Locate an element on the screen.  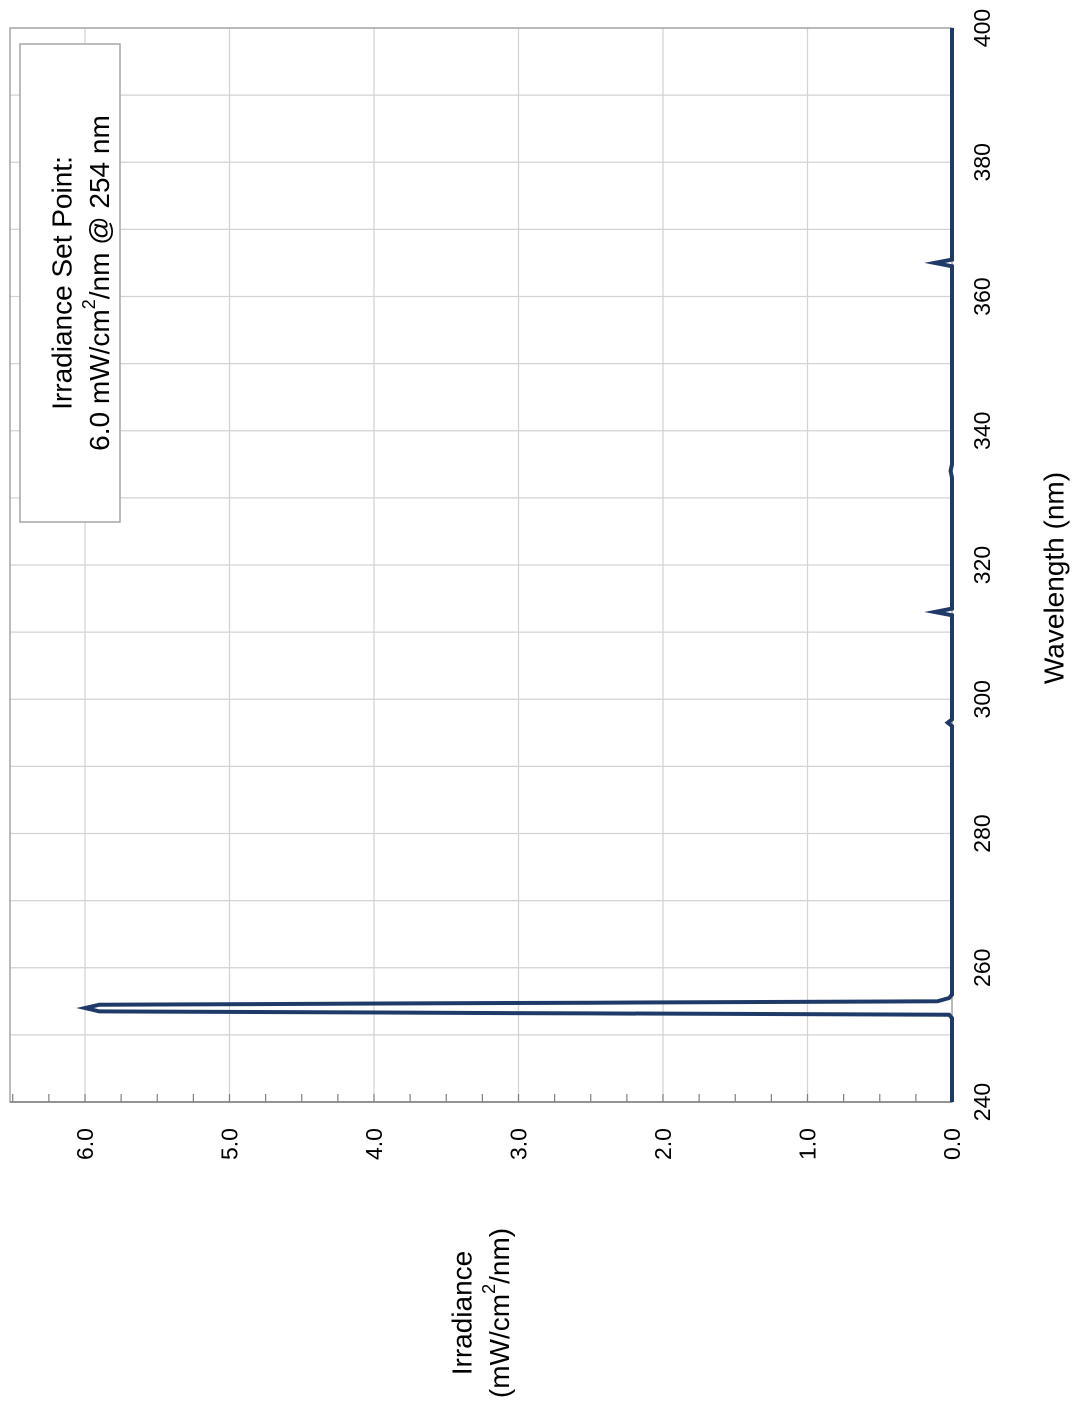
wavelength-tick-label: 300 is located at coordinates (982, 699).